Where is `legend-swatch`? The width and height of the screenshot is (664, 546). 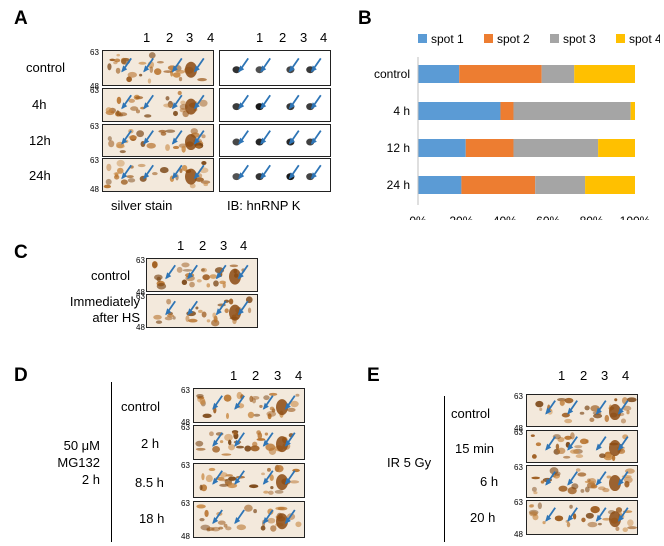
legend-swatch is located at coordinates (554, 38).